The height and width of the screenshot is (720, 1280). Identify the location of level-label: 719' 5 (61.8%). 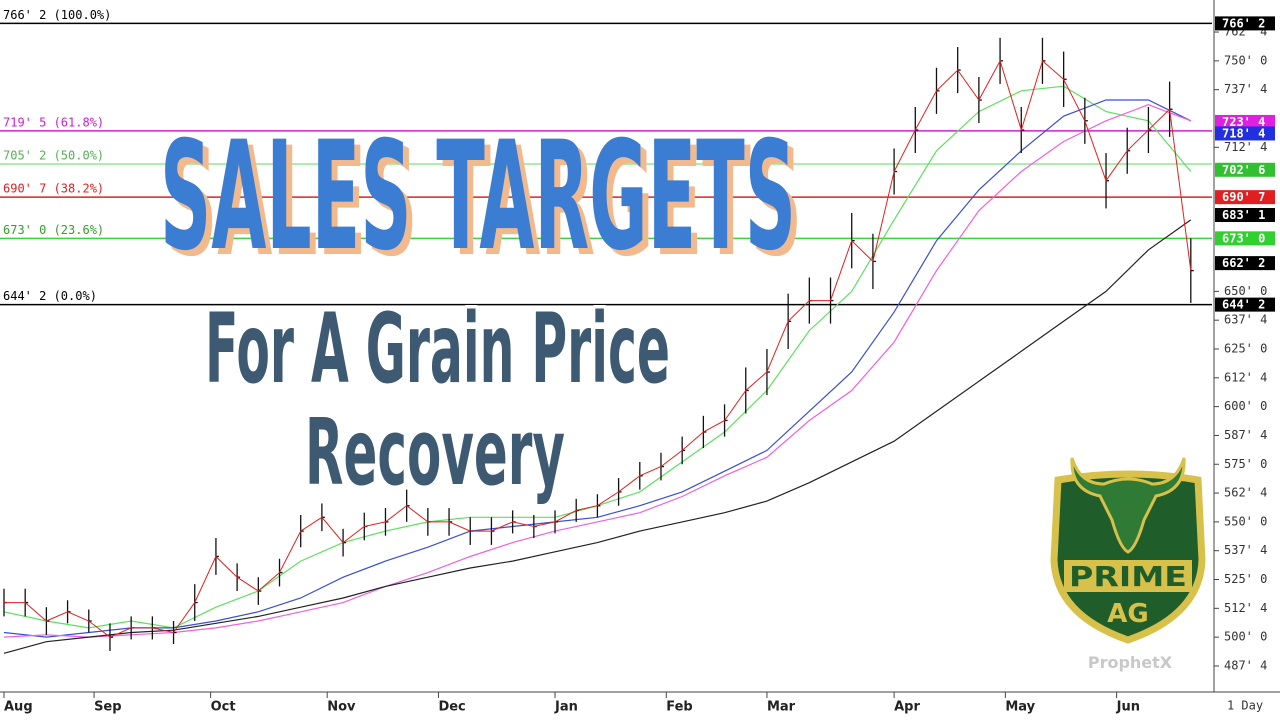
(53, 122).